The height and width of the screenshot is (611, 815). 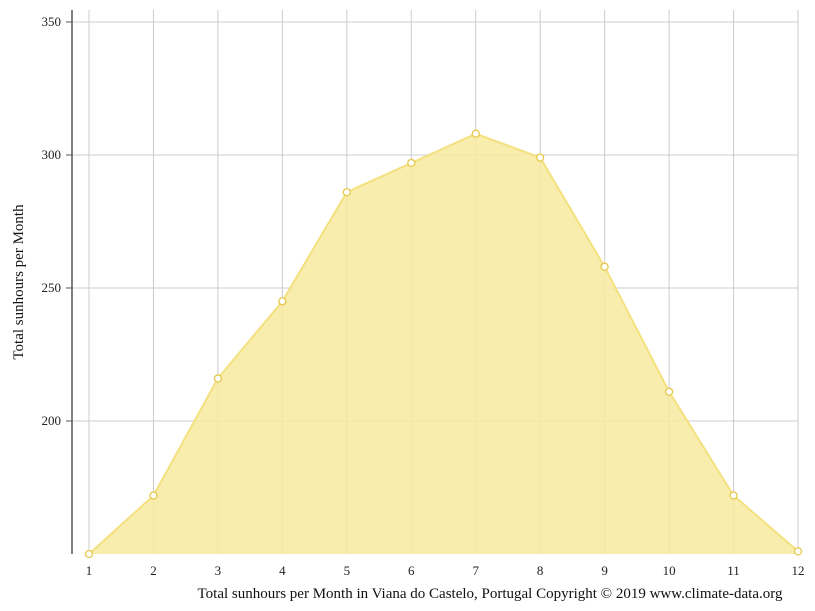 What do you see at coordinates (57, 221) in the screenshot?
I see `y-ticks: 200 250 300 350` at bounding box center [57, 221].